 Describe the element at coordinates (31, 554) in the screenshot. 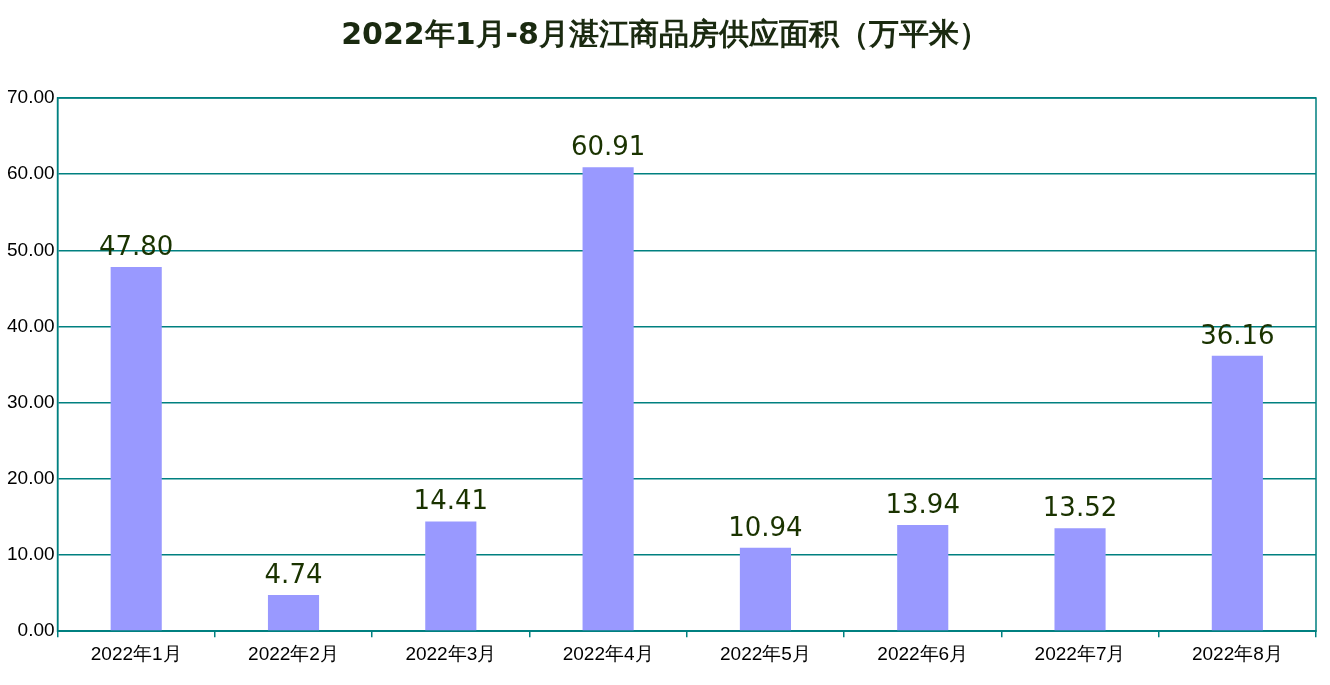

I see `y-tick-label: 10.00` at that location.